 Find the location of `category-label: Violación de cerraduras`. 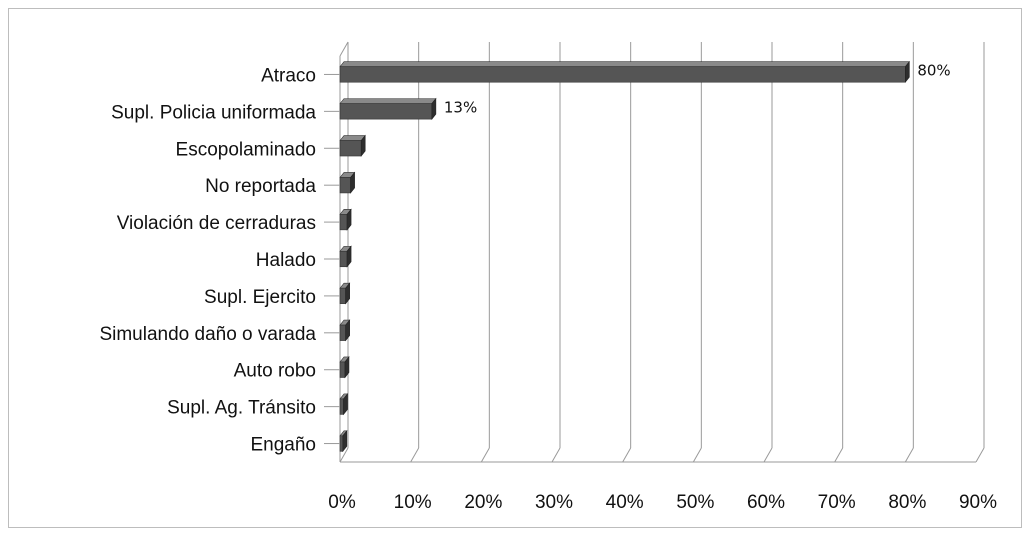

category-label: Violación de cerraduras is located at coordinates (216, 223).